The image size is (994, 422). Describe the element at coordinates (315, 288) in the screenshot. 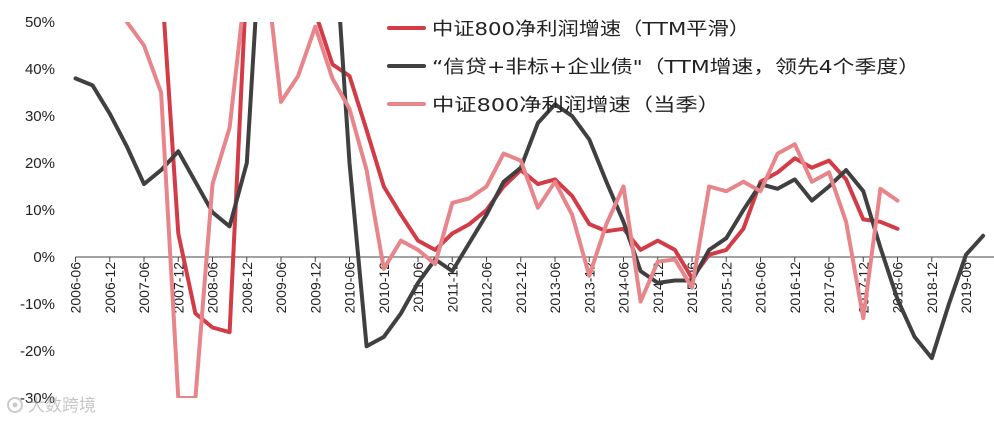

I see `x-tick-label: 2009-12` at that location.